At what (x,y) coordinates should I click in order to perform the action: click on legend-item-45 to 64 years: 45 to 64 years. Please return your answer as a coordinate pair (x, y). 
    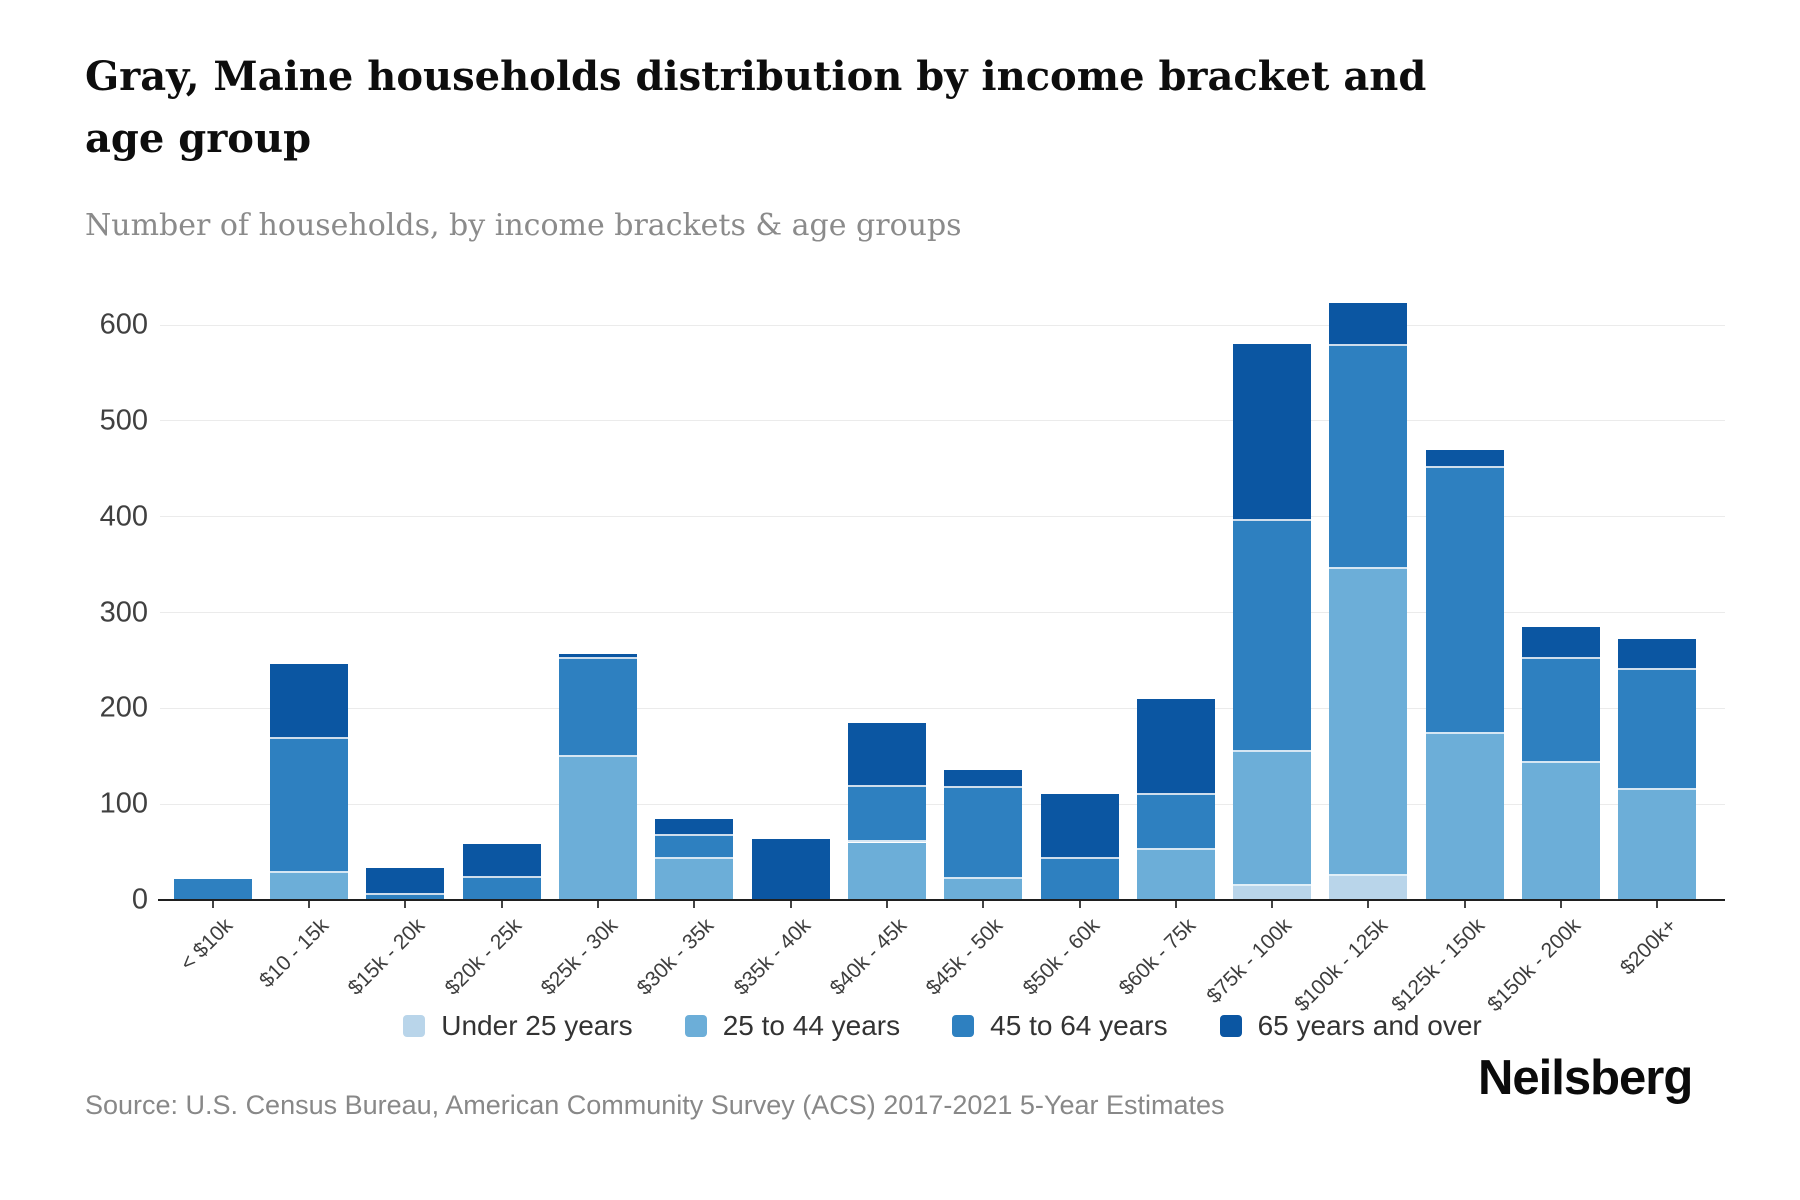
    Looking at the image, I should click on (1060, 1026).